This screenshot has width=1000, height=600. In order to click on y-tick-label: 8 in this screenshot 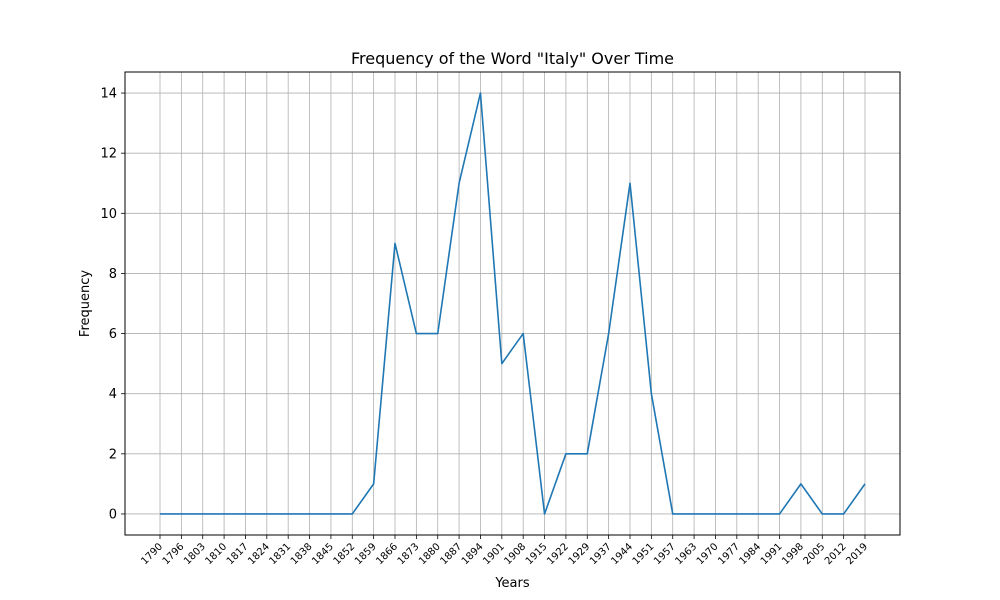, I will do `click(113, 274)`.